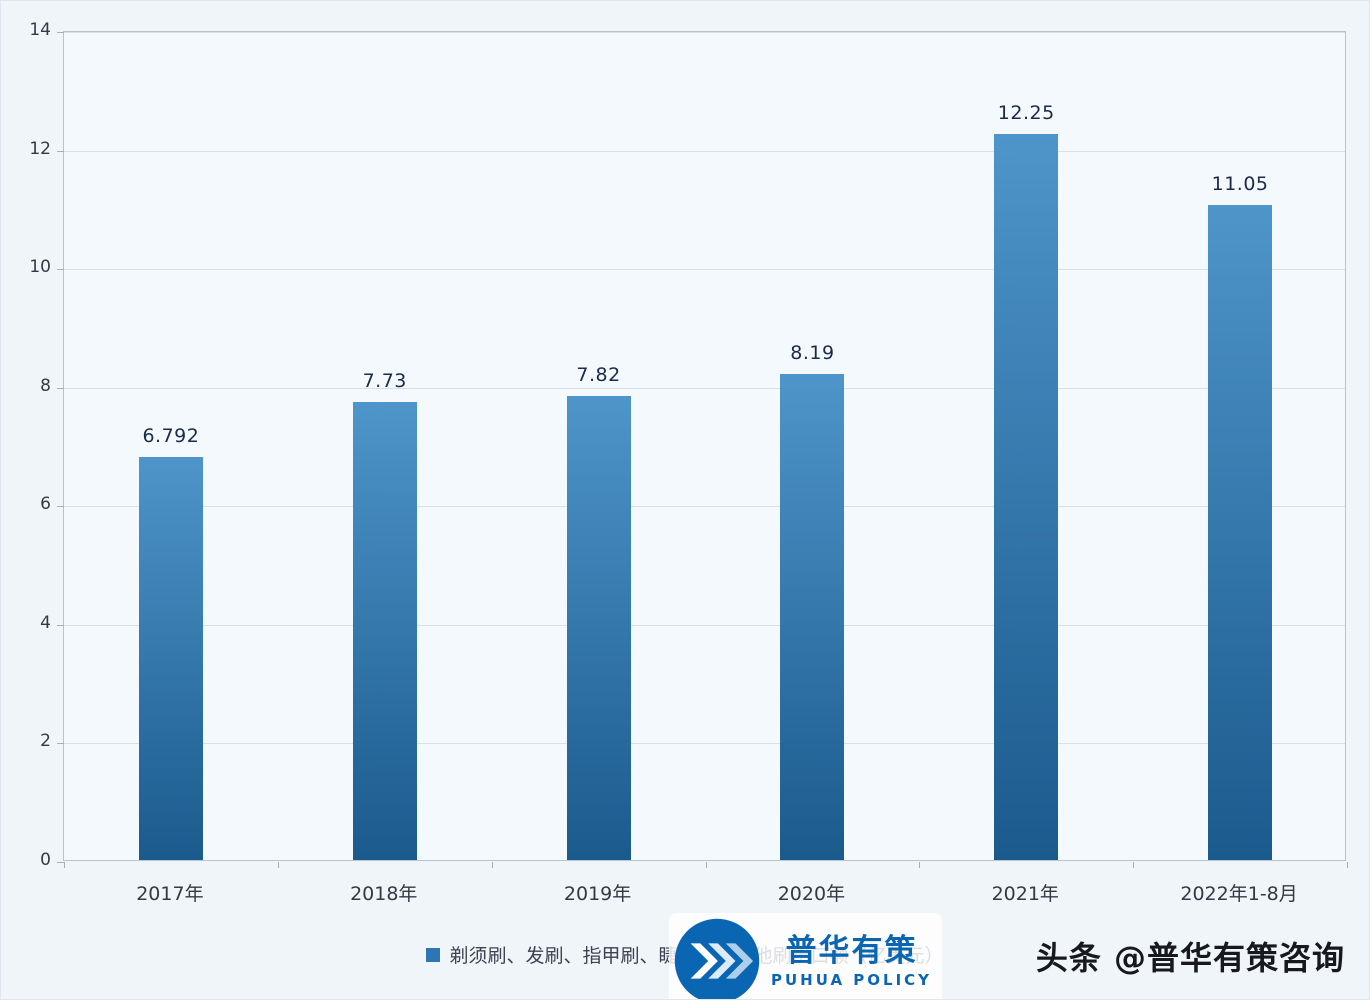 This screenshot has height=1000, width=1370. Describe the element at coordinates (598, 375) in the screenshot. I see `bar-value-label: 7.82` at that location.